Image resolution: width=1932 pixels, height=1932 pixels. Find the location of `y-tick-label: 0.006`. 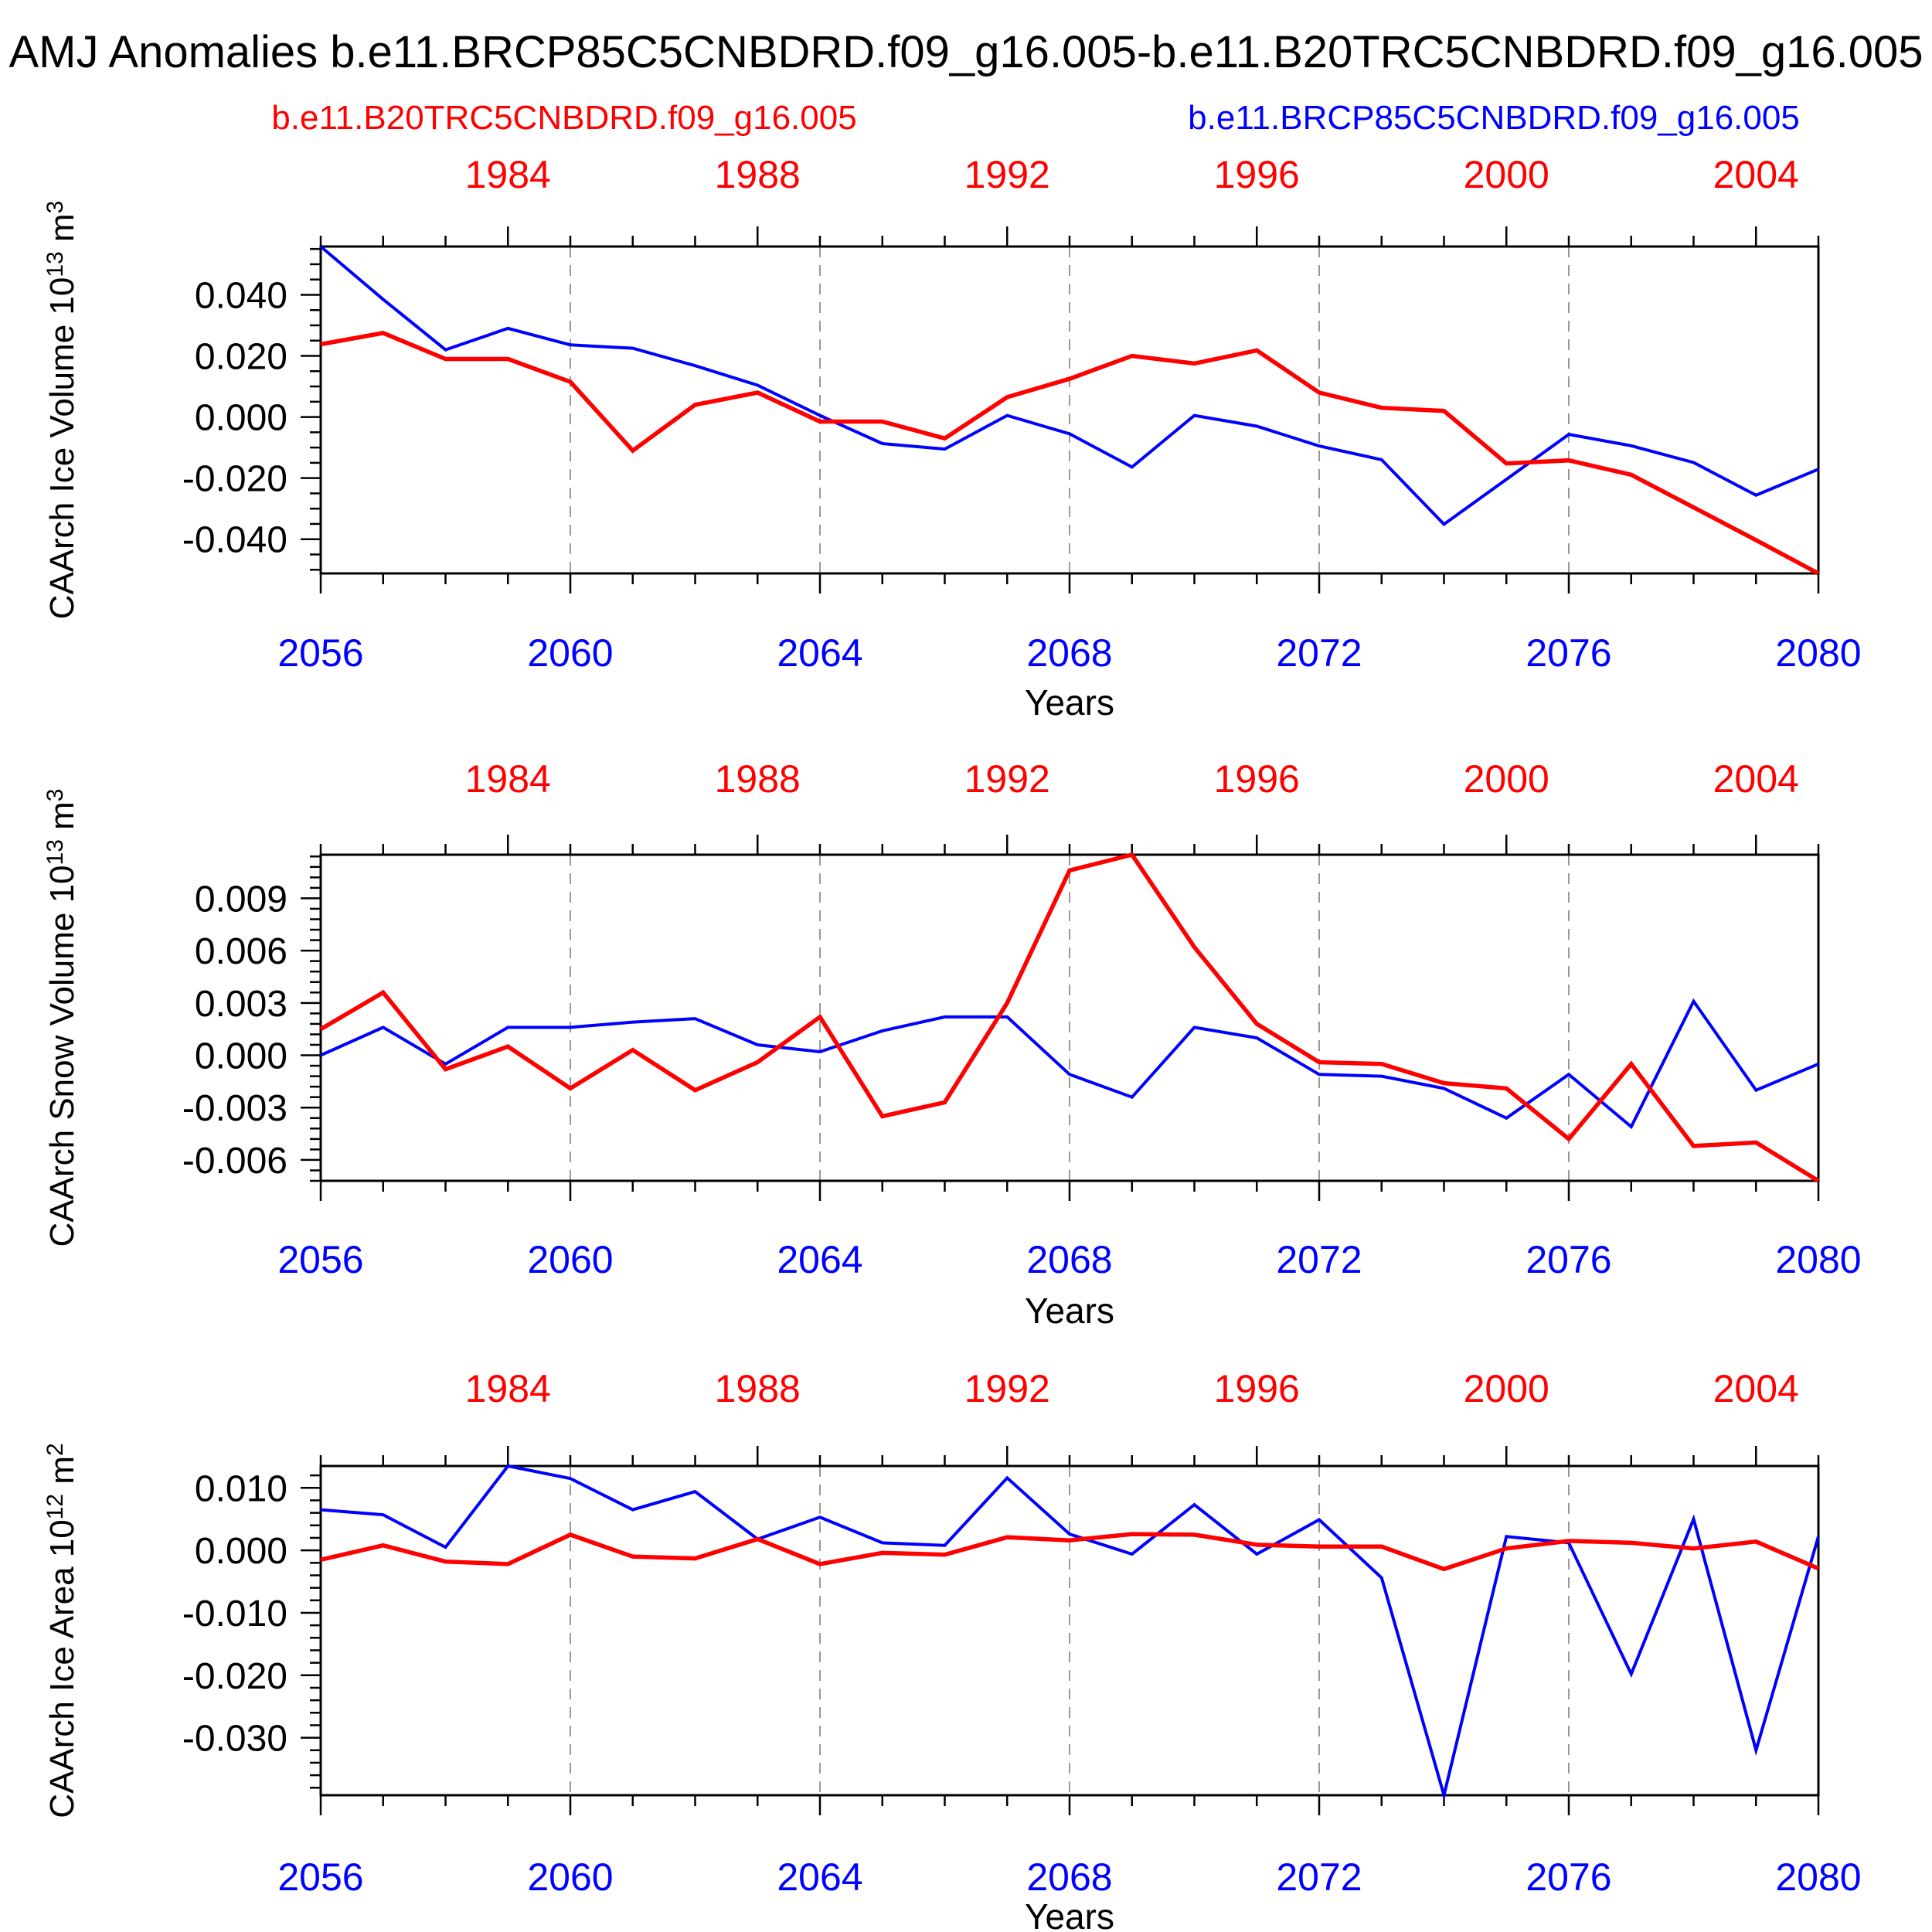

y-tick-label: 0.006 is located at coordinates (241, 951).